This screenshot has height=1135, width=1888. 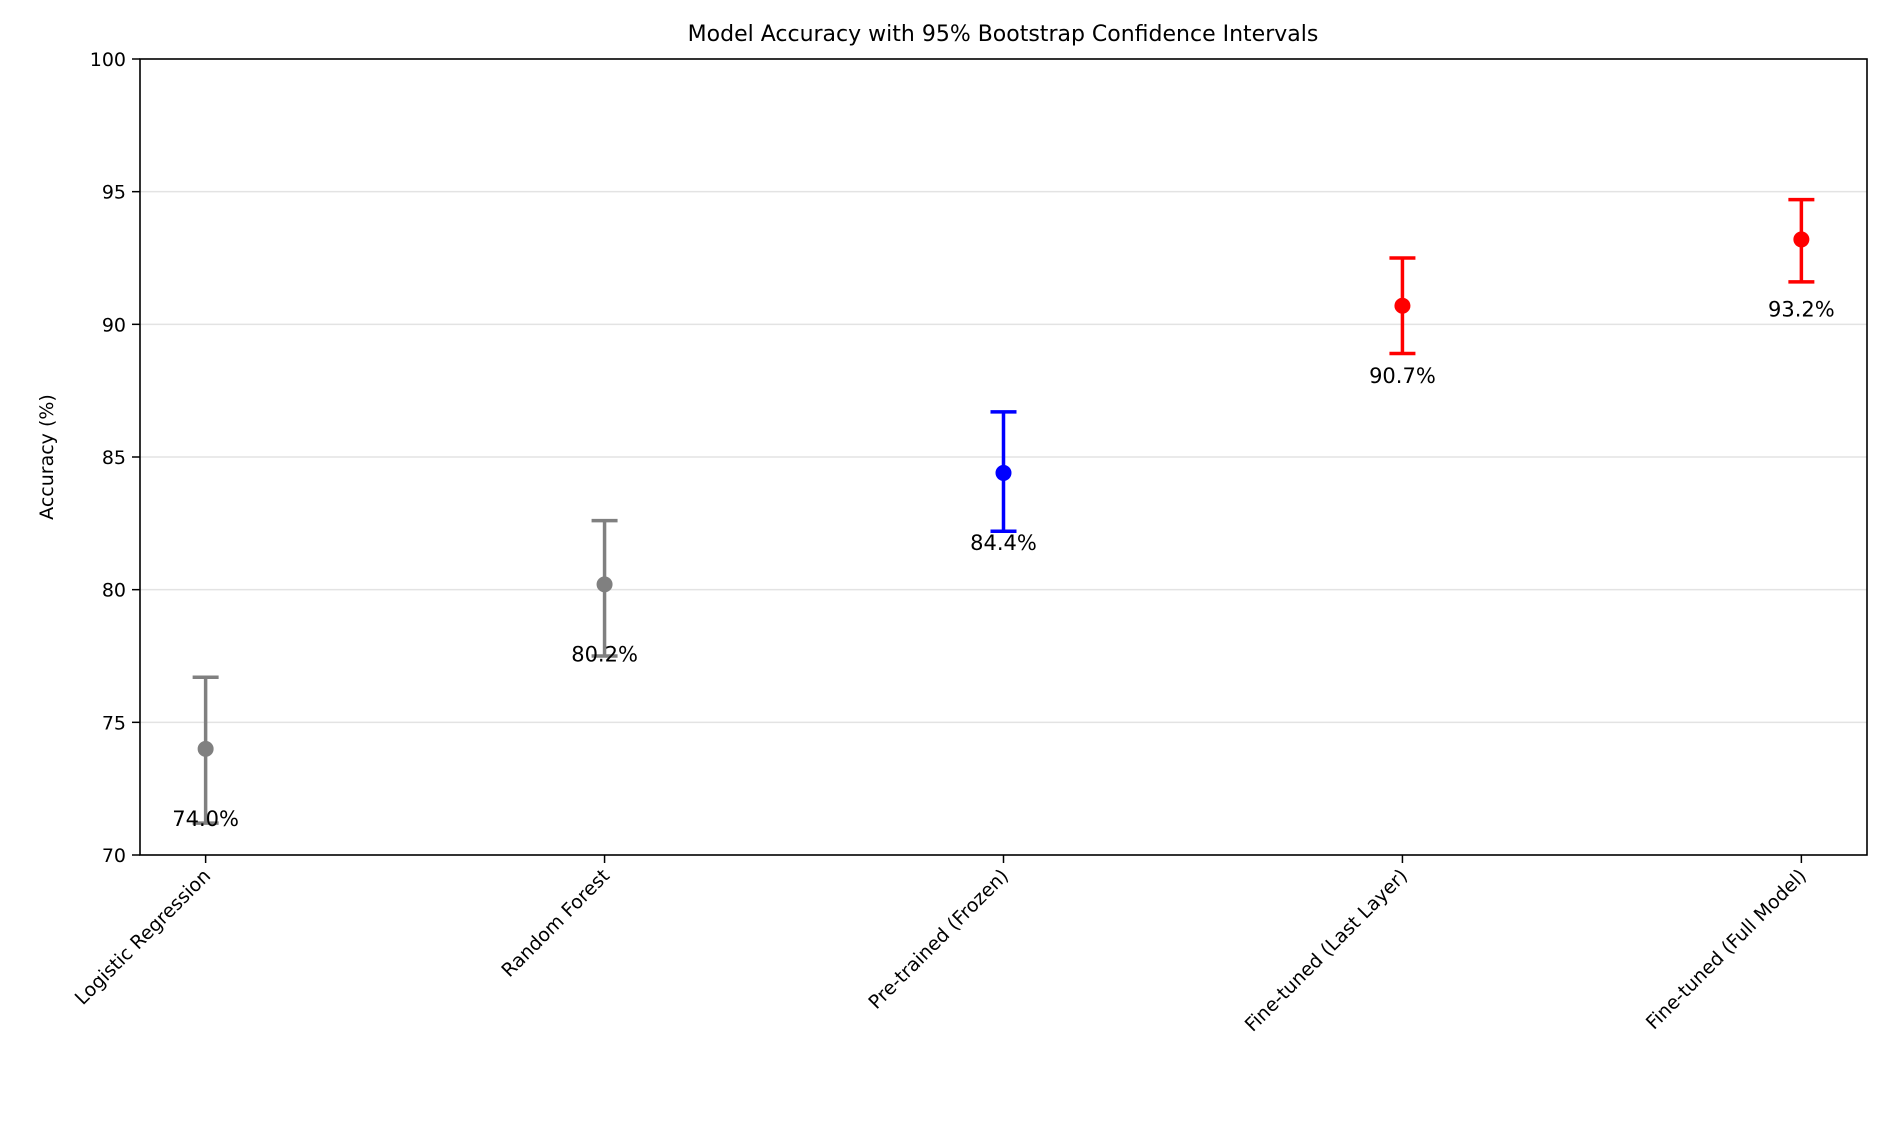 What do you see at coordinates (108, 60) in the screenshot?
I see `y-tick-label: 100` at bounding box center [108, 60].